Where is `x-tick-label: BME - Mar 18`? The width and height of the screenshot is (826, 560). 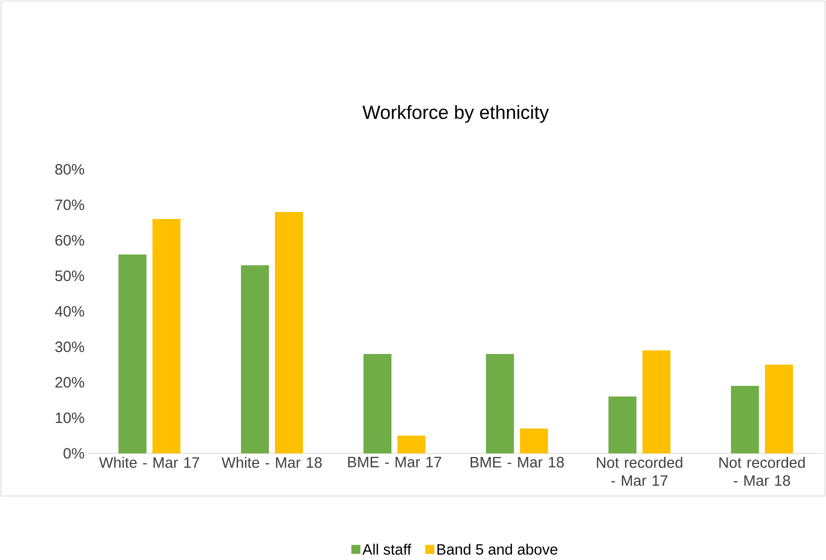 x-tick-label: BME - Mar 18 is located at coordinates (517, 462).